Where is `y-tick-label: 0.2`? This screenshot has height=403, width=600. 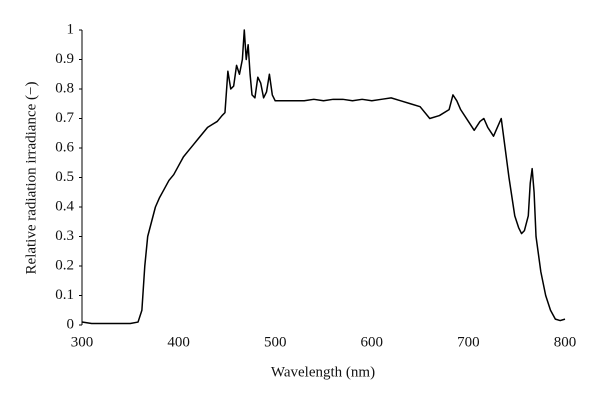 y-tick-label: 0.2 is located at coordinates (64, 265).